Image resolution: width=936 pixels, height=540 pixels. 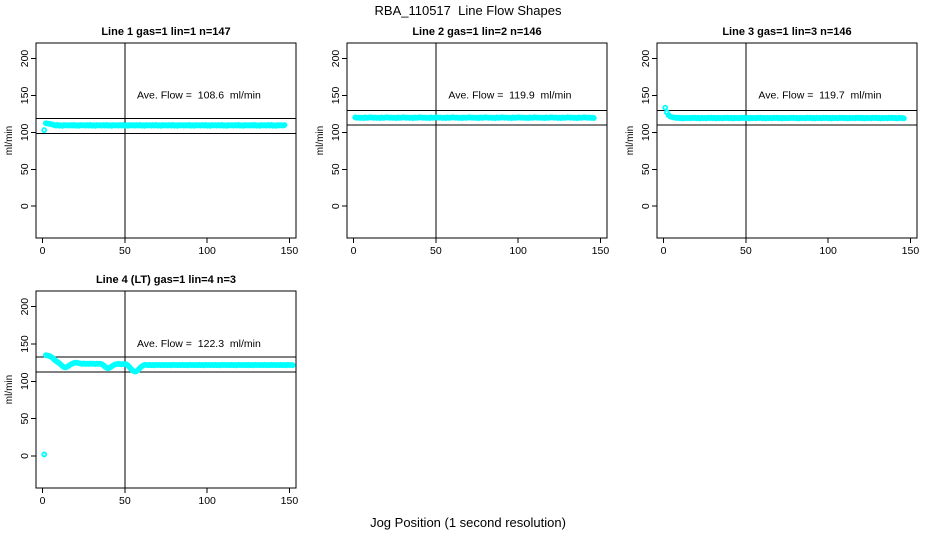 I want to click on panel-title: Line 1 gas=1 lin=1 n=147, so click(x=165, y=32).